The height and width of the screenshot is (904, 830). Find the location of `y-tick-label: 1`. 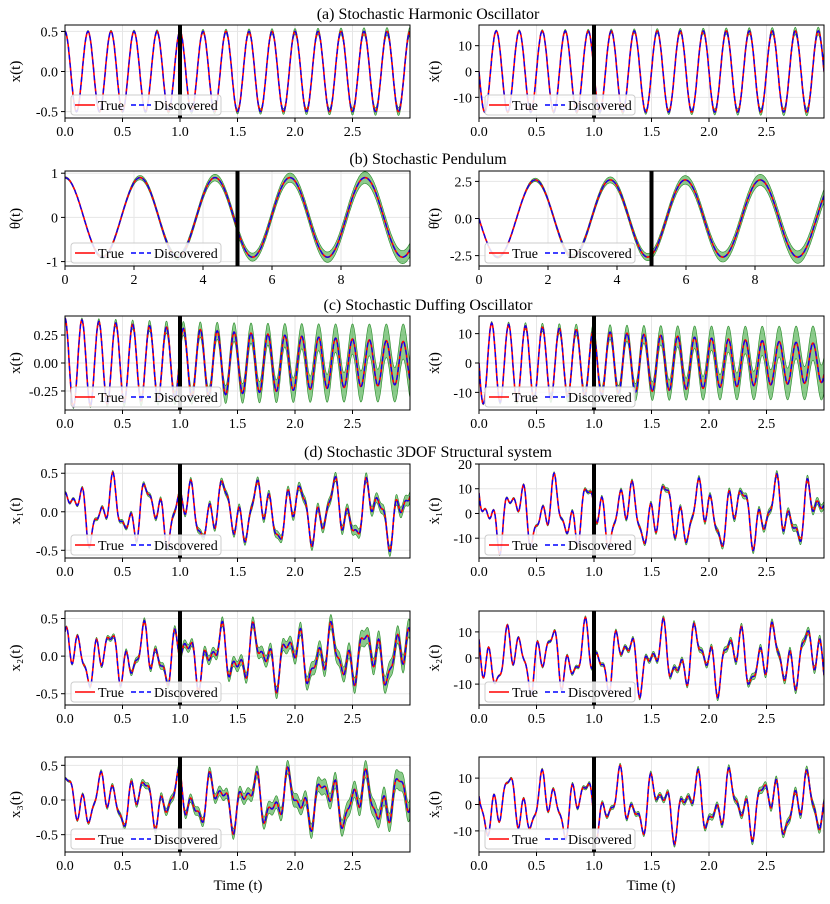

y-tick-label: 1 is located at coordinates (54, 174).